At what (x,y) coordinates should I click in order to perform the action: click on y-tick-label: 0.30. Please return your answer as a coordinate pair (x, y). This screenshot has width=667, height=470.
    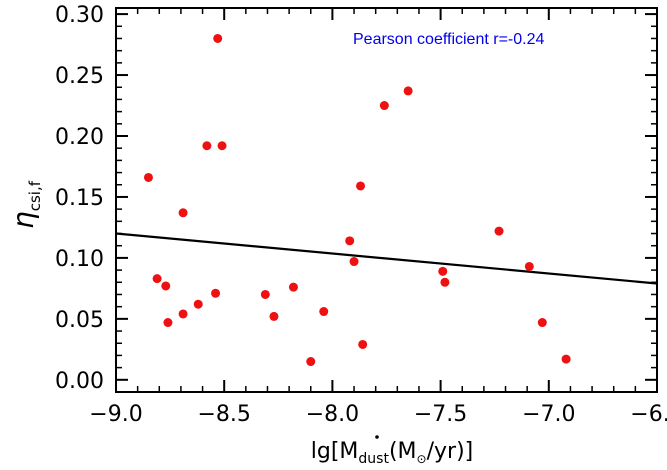
    Looking at the image, I should click on (79, 15).